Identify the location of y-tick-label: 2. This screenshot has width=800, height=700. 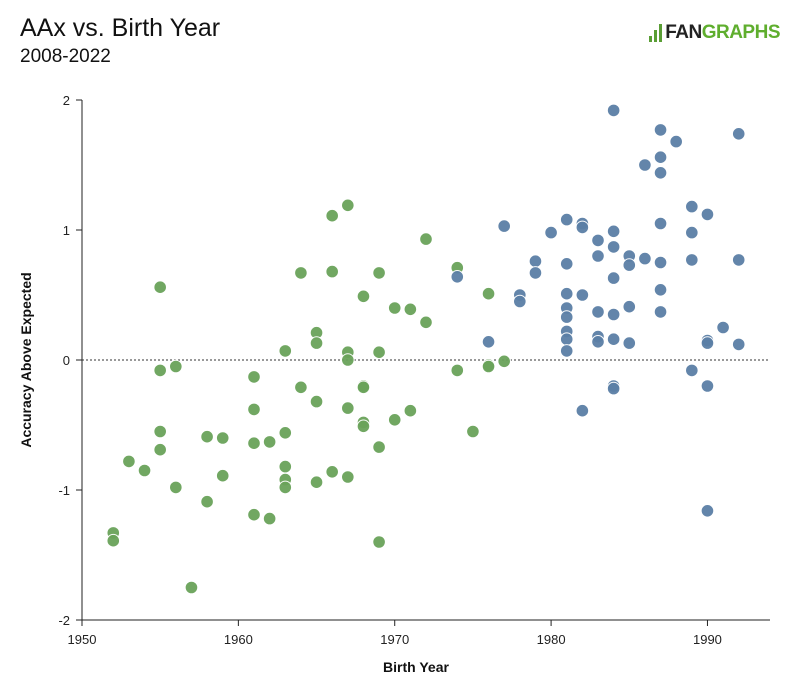
(66, 100).